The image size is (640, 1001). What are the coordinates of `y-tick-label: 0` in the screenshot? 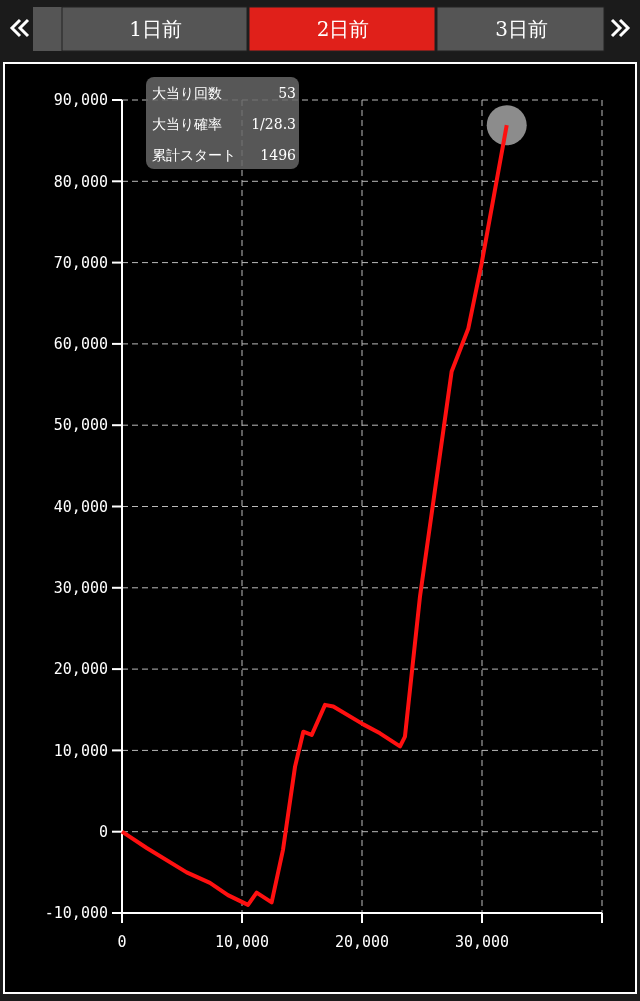 It's located at (103, 831).